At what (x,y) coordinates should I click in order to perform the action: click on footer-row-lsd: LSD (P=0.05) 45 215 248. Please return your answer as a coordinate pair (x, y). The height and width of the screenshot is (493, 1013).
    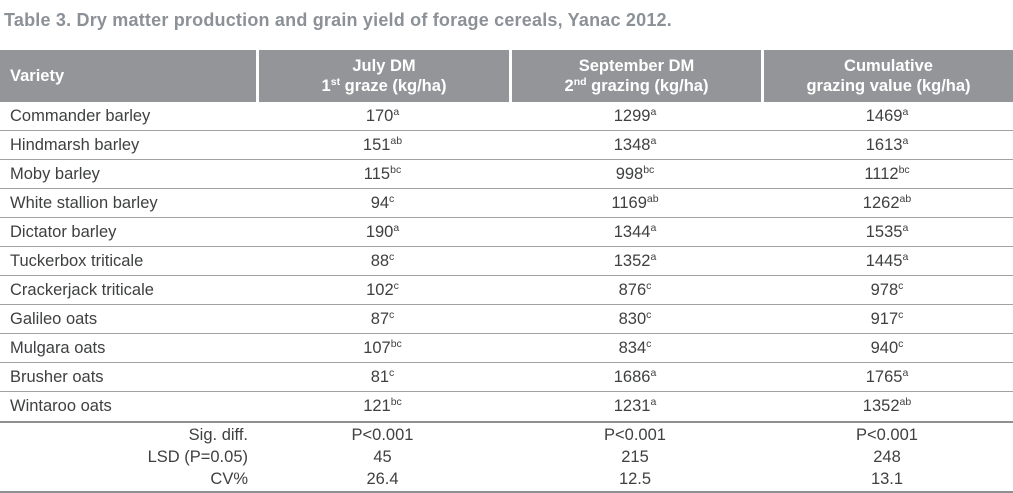
    Looking at the image, I should click on (506, 457).